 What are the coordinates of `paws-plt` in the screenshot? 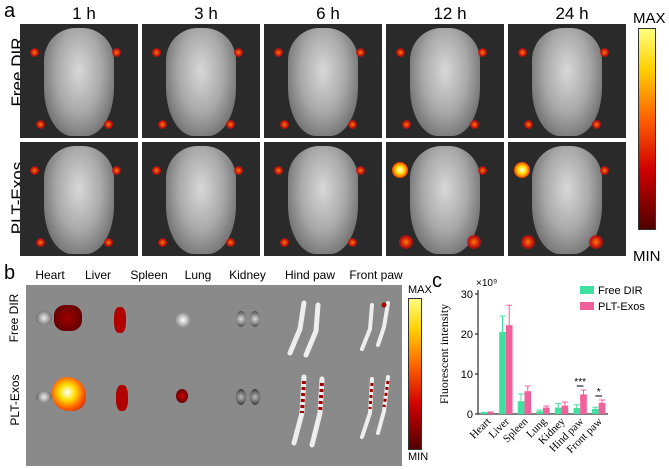 It's located at (340, 411).